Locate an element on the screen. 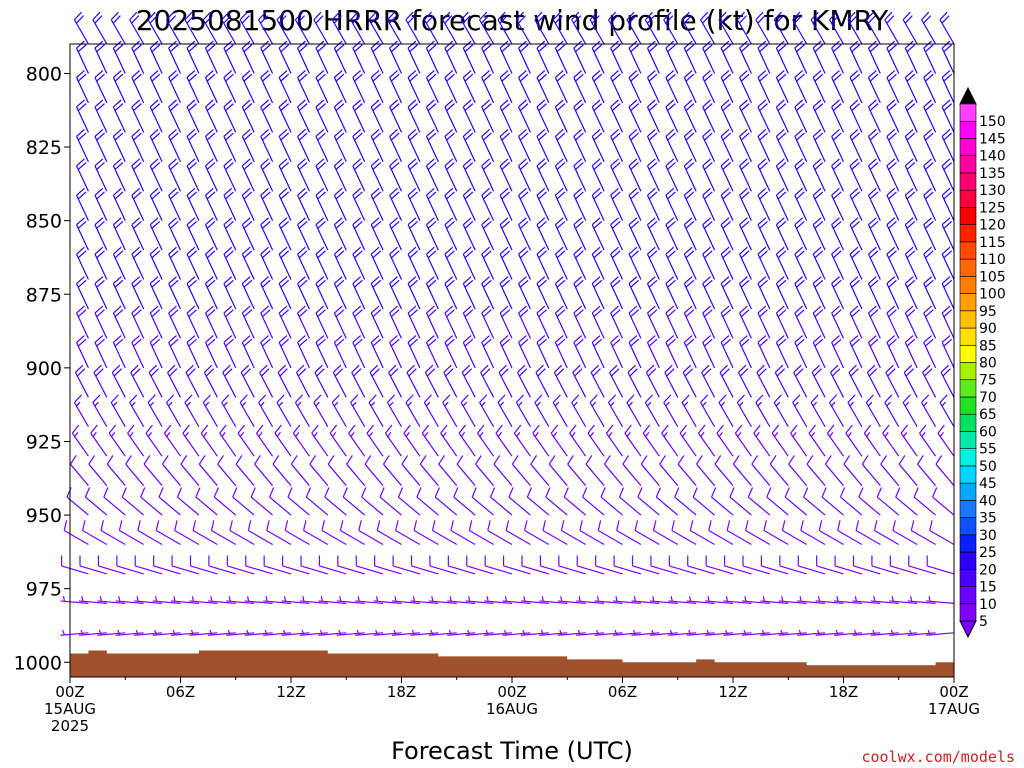 The width and height of the screenshot is (1024, 768). y-tick-label: 875 is located at coordinates (44, 295).